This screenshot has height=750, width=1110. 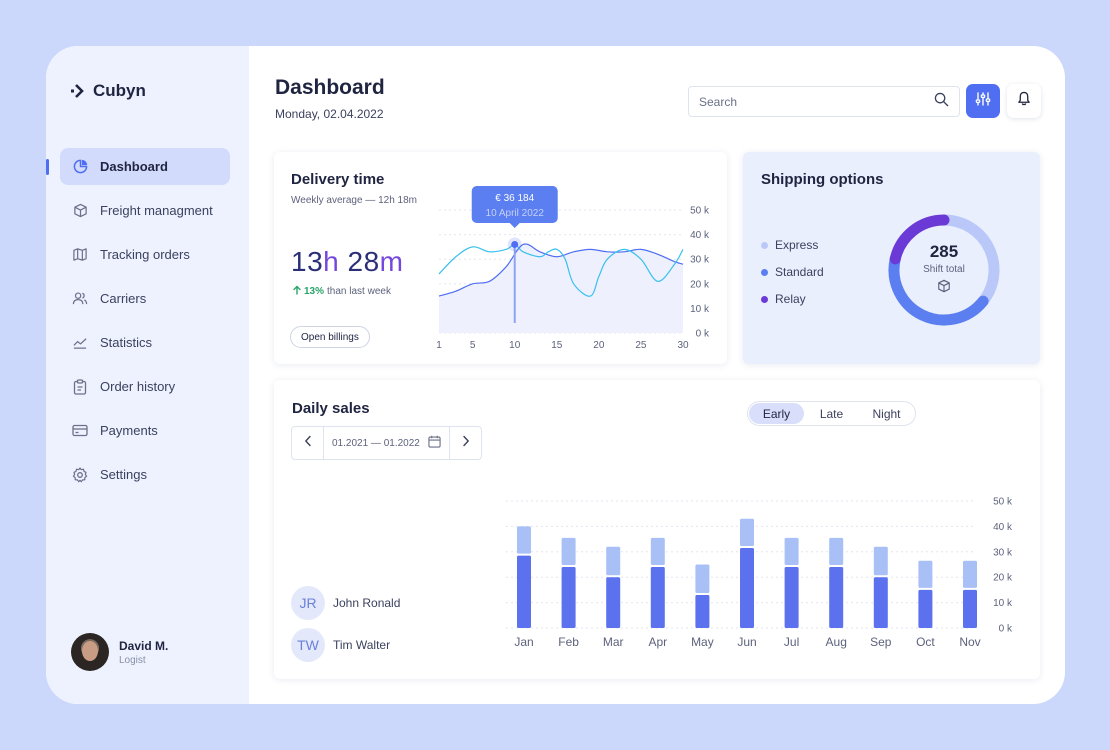 I want to click on x-tick-label: Sep, so click(x=881, y=642).